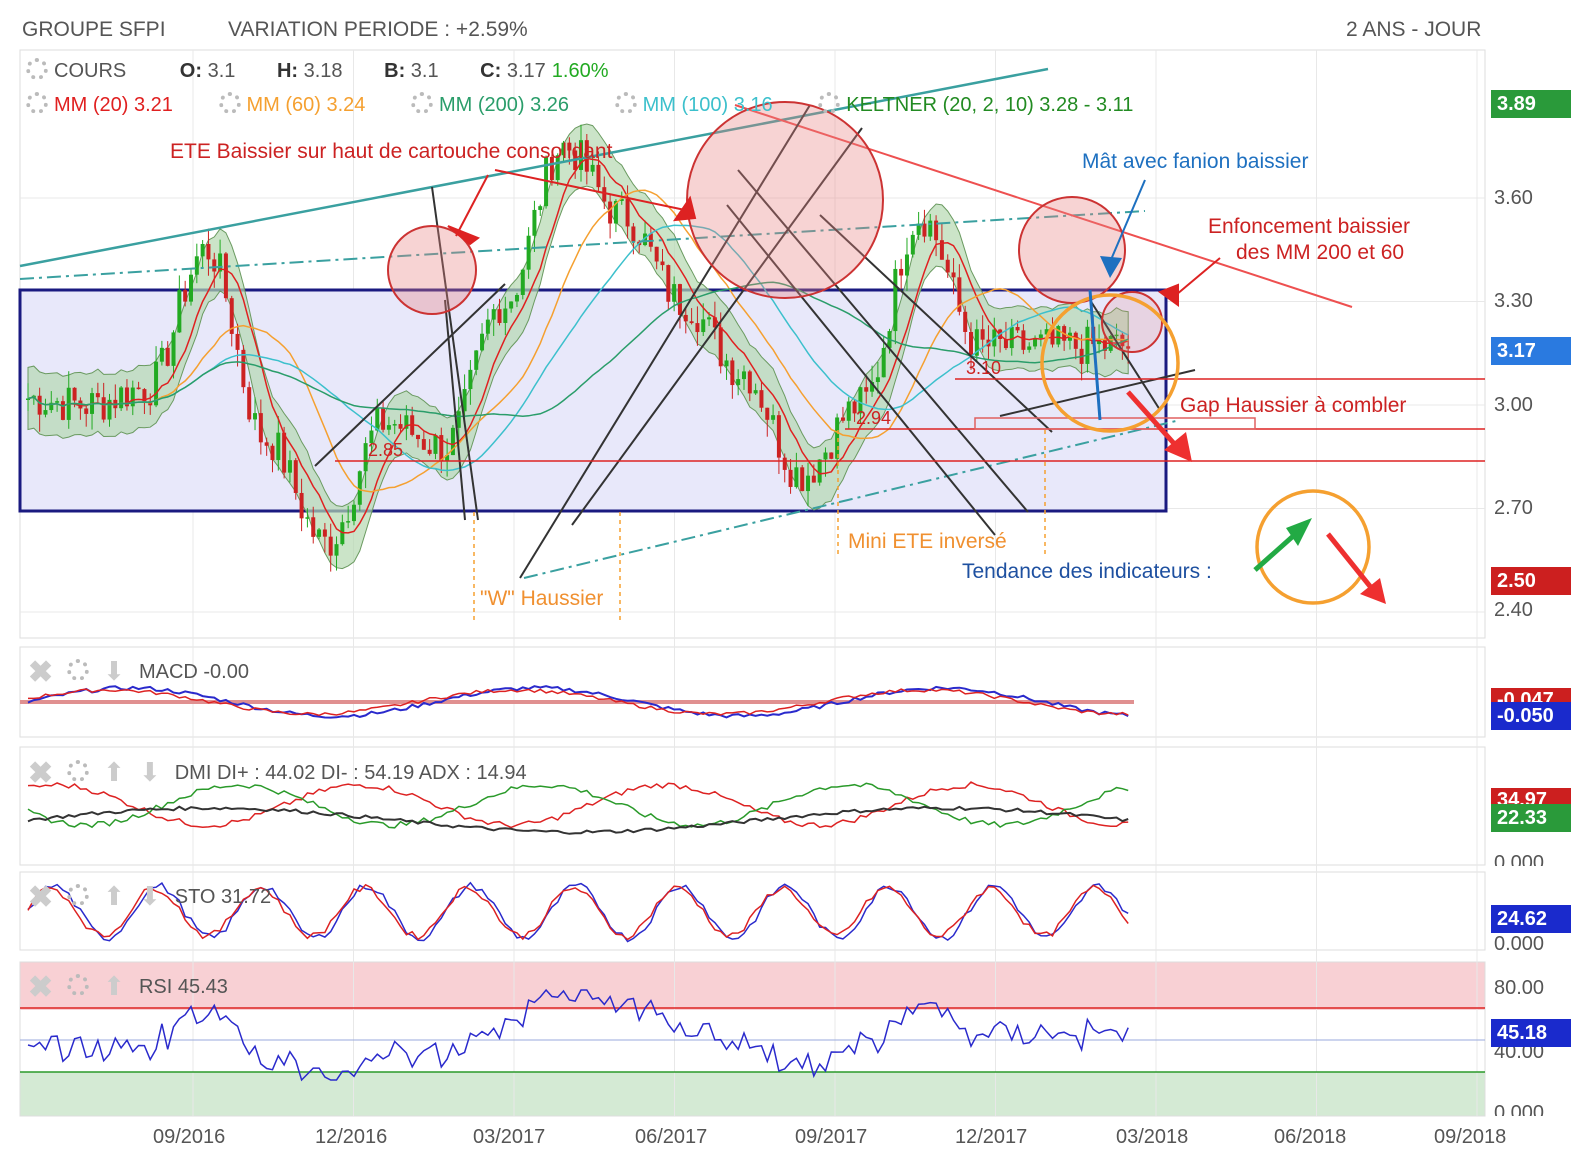 This screenshot has width=1594, height=1176. Describe the element at coordinates (1127, 221) in the screenshot. I see `blue-arrow-line` at that location.